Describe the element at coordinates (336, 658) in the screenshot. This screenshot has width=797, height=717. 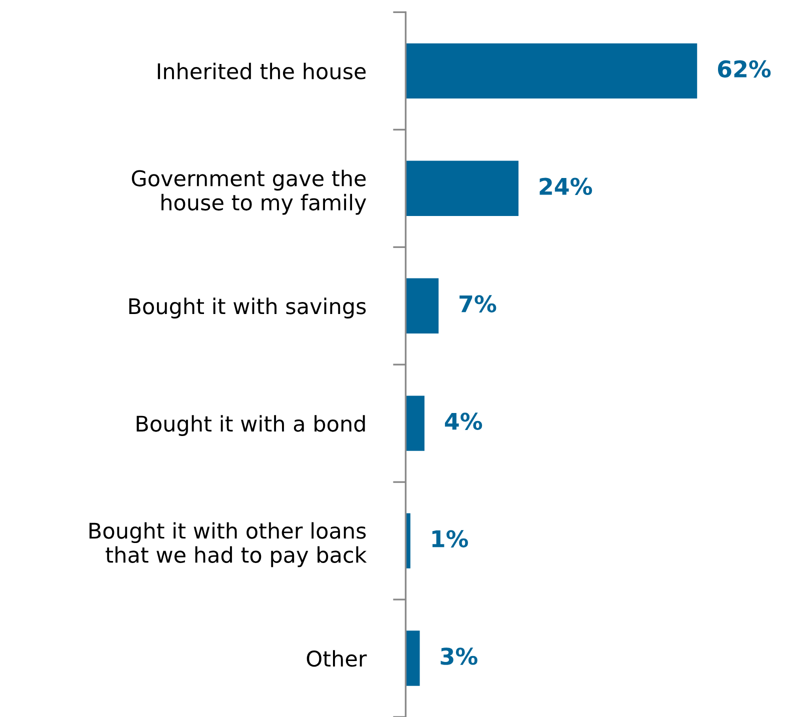
I see `y-tick-label: Other` at that location.